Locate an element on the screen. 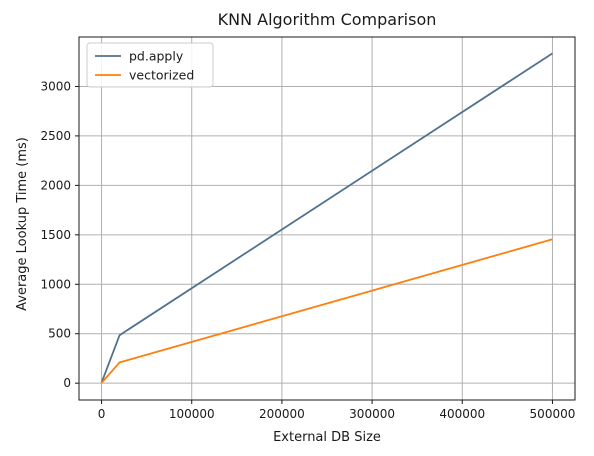  y-tick-label: 500 is located at coordinates (59, 334).